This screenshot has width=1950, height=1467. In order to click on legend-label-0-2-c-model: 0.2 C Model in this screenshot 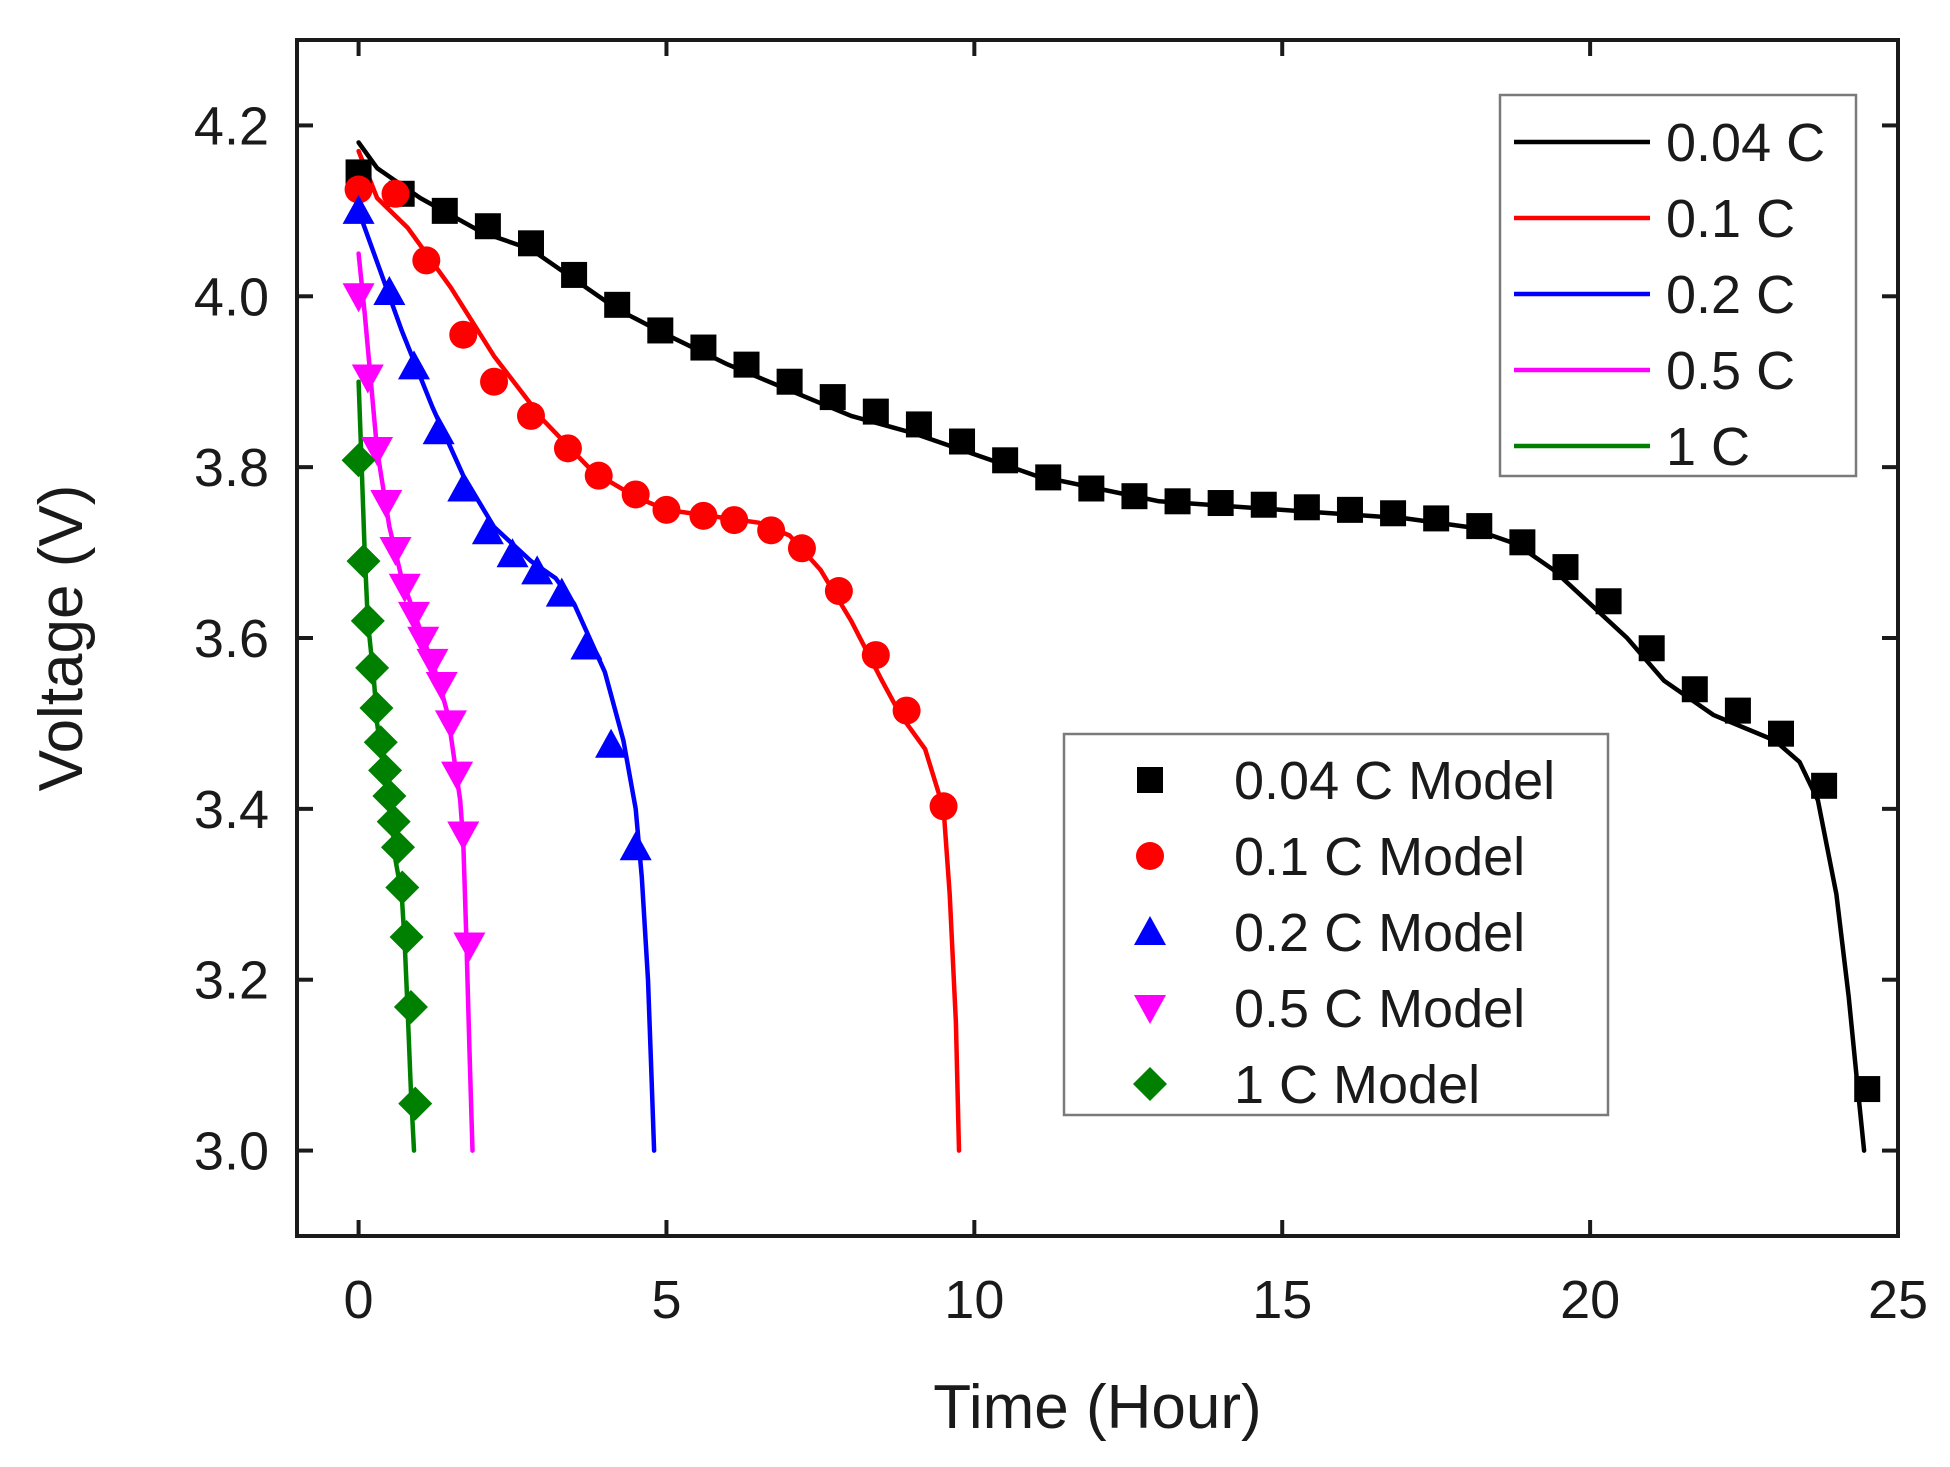, I will do `click(1379, 933)`.